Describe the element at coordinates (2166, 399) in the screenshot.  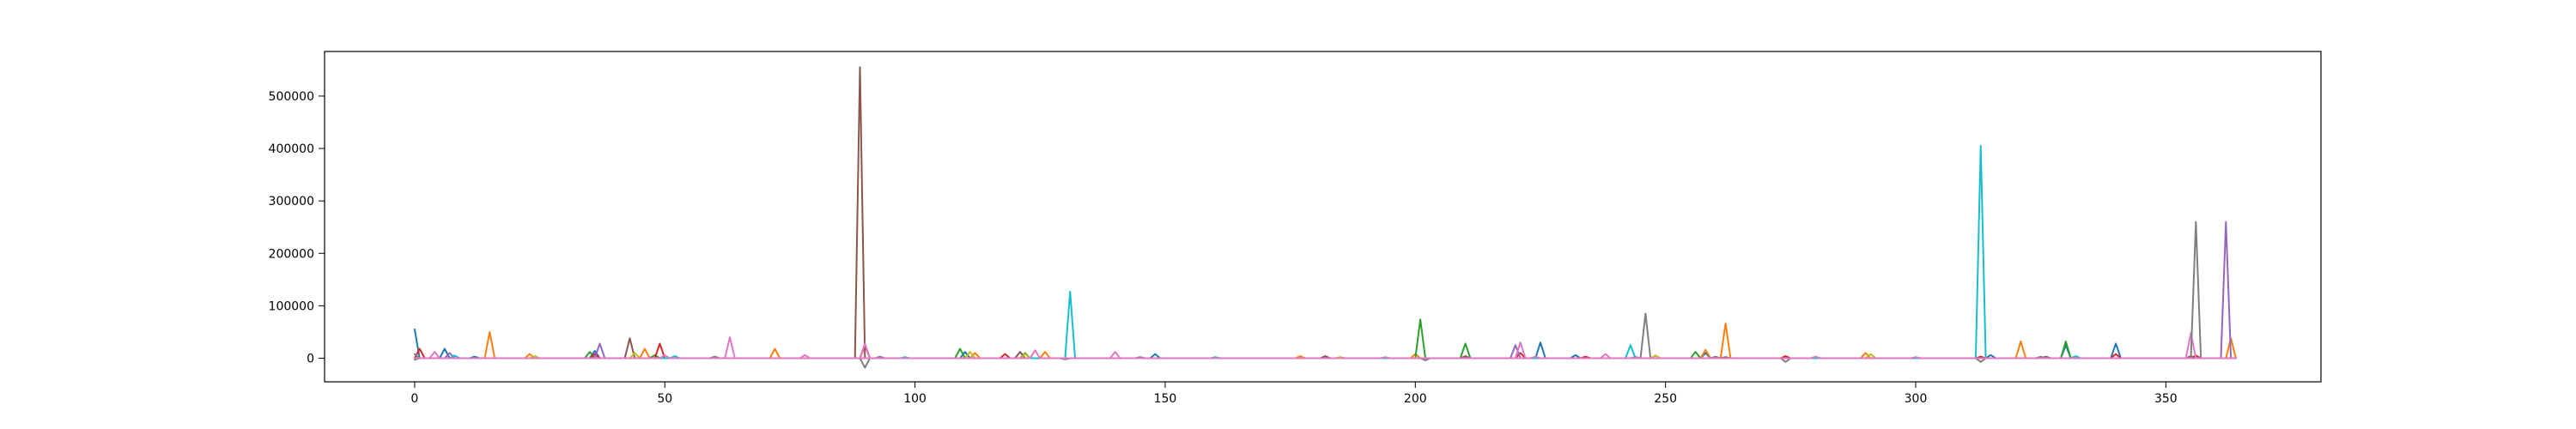
I see `x-tick-label: 350` at that location.